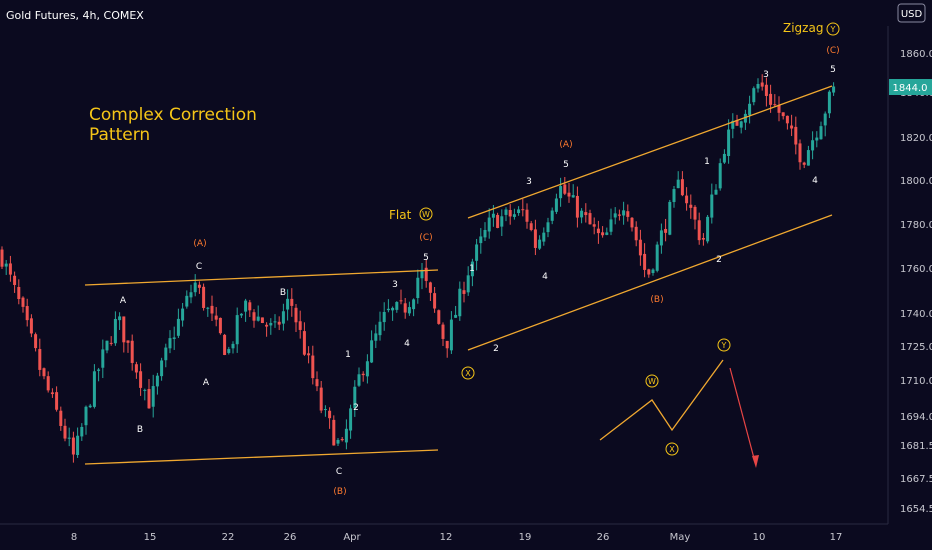 The width and height of the screenshot is (932, 550). I want to click on price-tick: 1820.0, so click(916, 138).